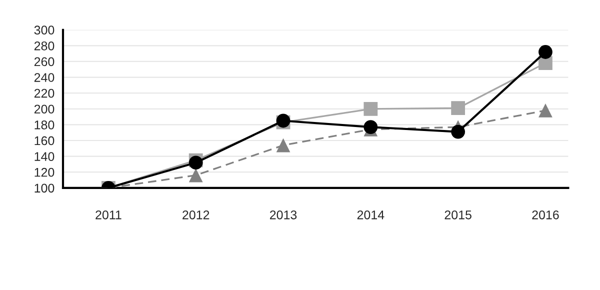  I want to click on y-tick-label: 280, so click(44, 45).